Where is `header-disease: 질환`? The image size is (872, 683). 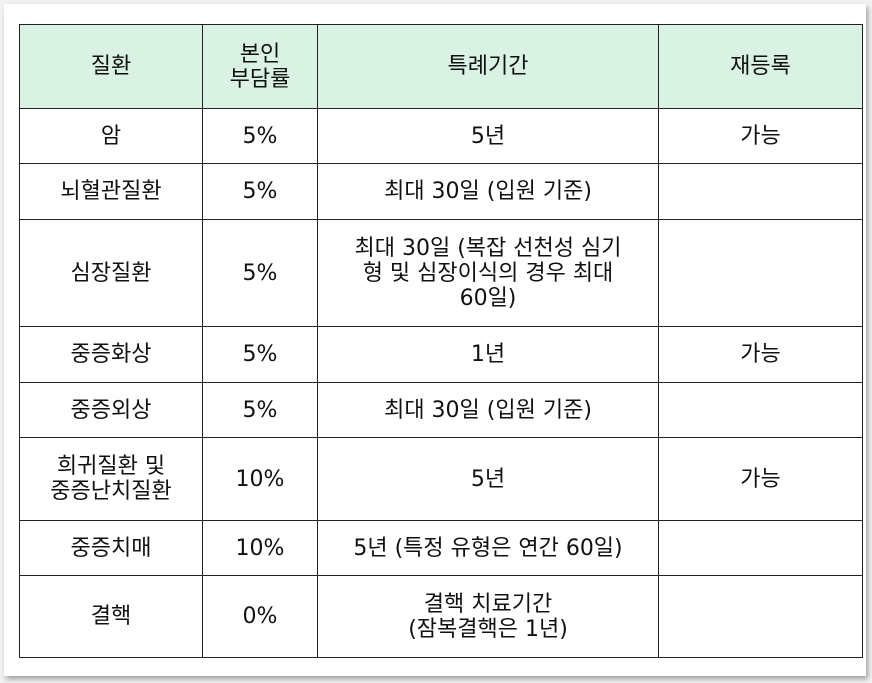
header-disease: 질환 is located at coordinates (111, 66).